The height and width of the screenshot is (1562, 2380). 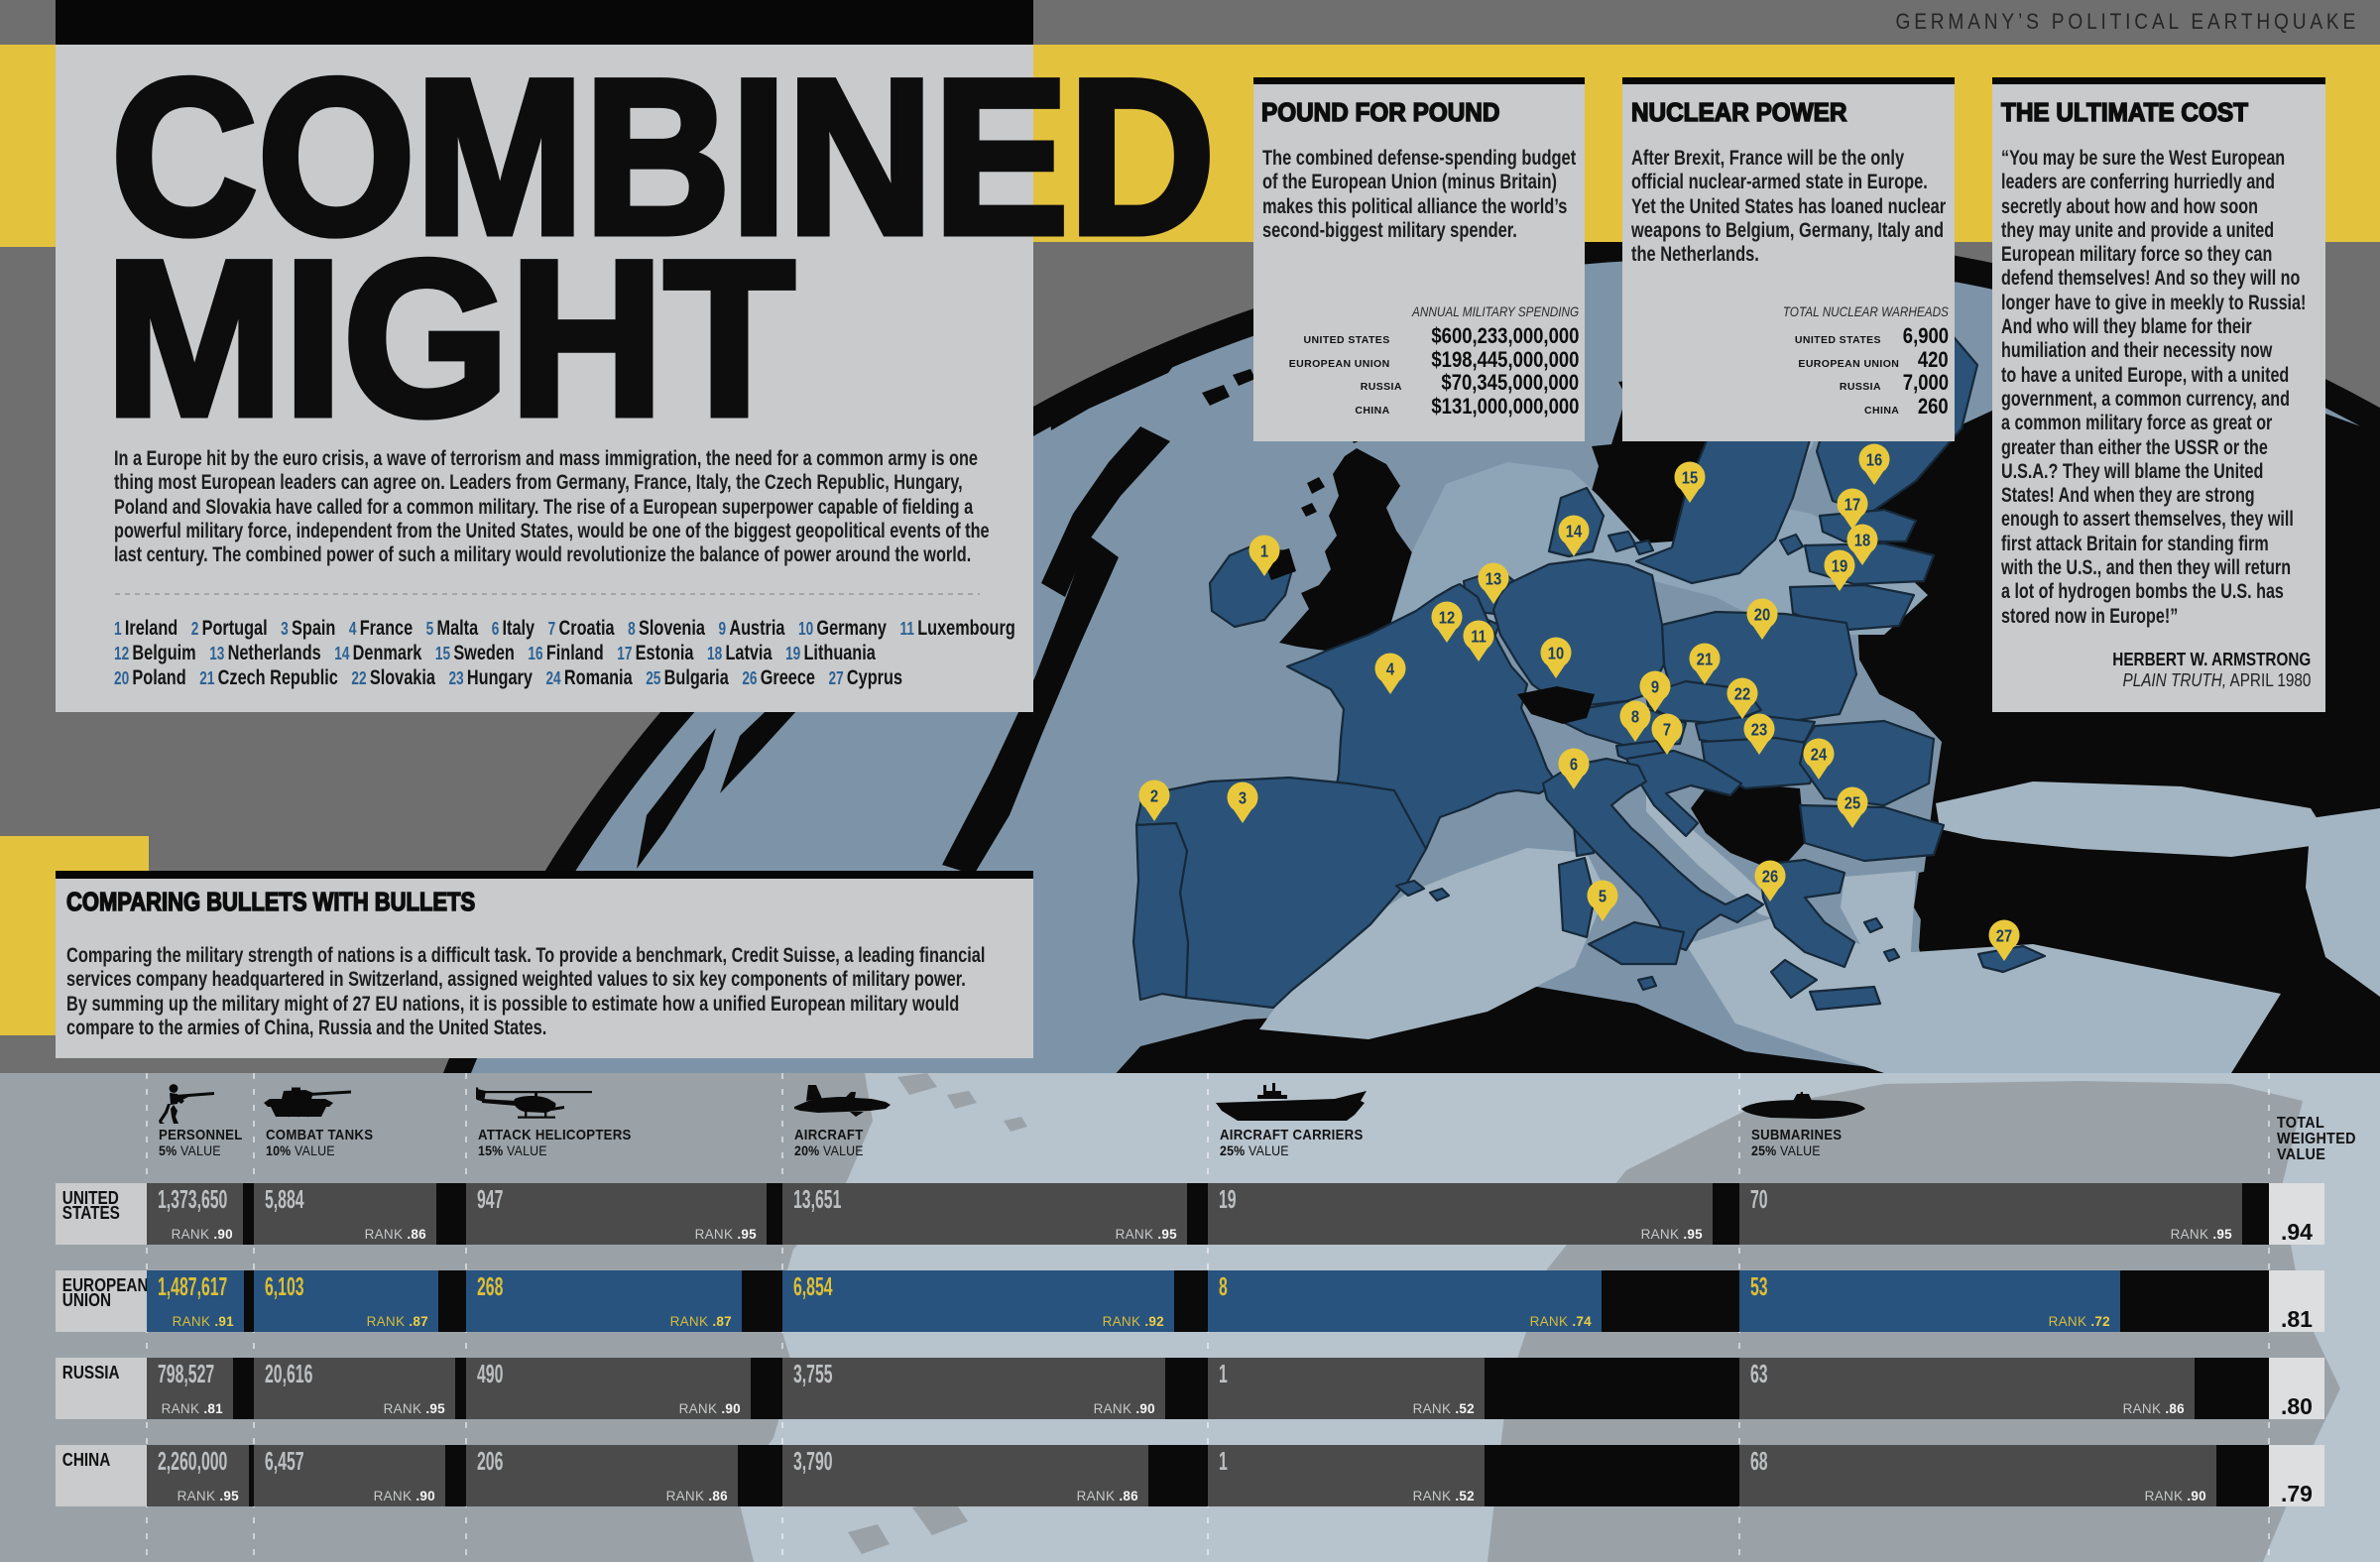 What do you see at coordinates (1574, 531) in the screenshot?
I see `svg-text: 14` at bounding box center [1574, 531].